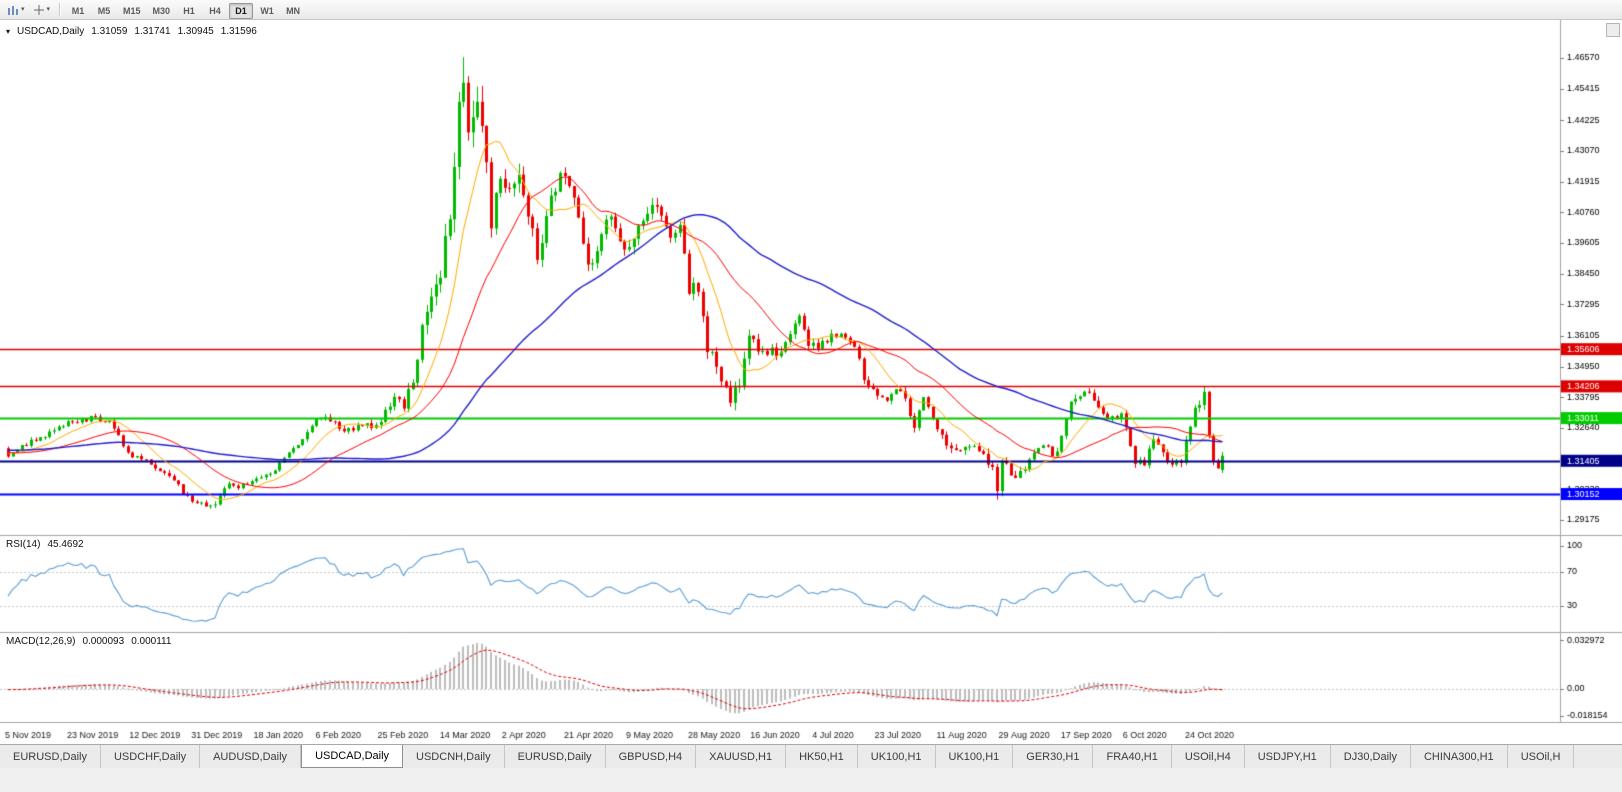 This screenshot has width=1622, height=792. Describe the element at coordinates (78, 11) in the screenshot. I see `timeframe-button-m1: M1` at that location.